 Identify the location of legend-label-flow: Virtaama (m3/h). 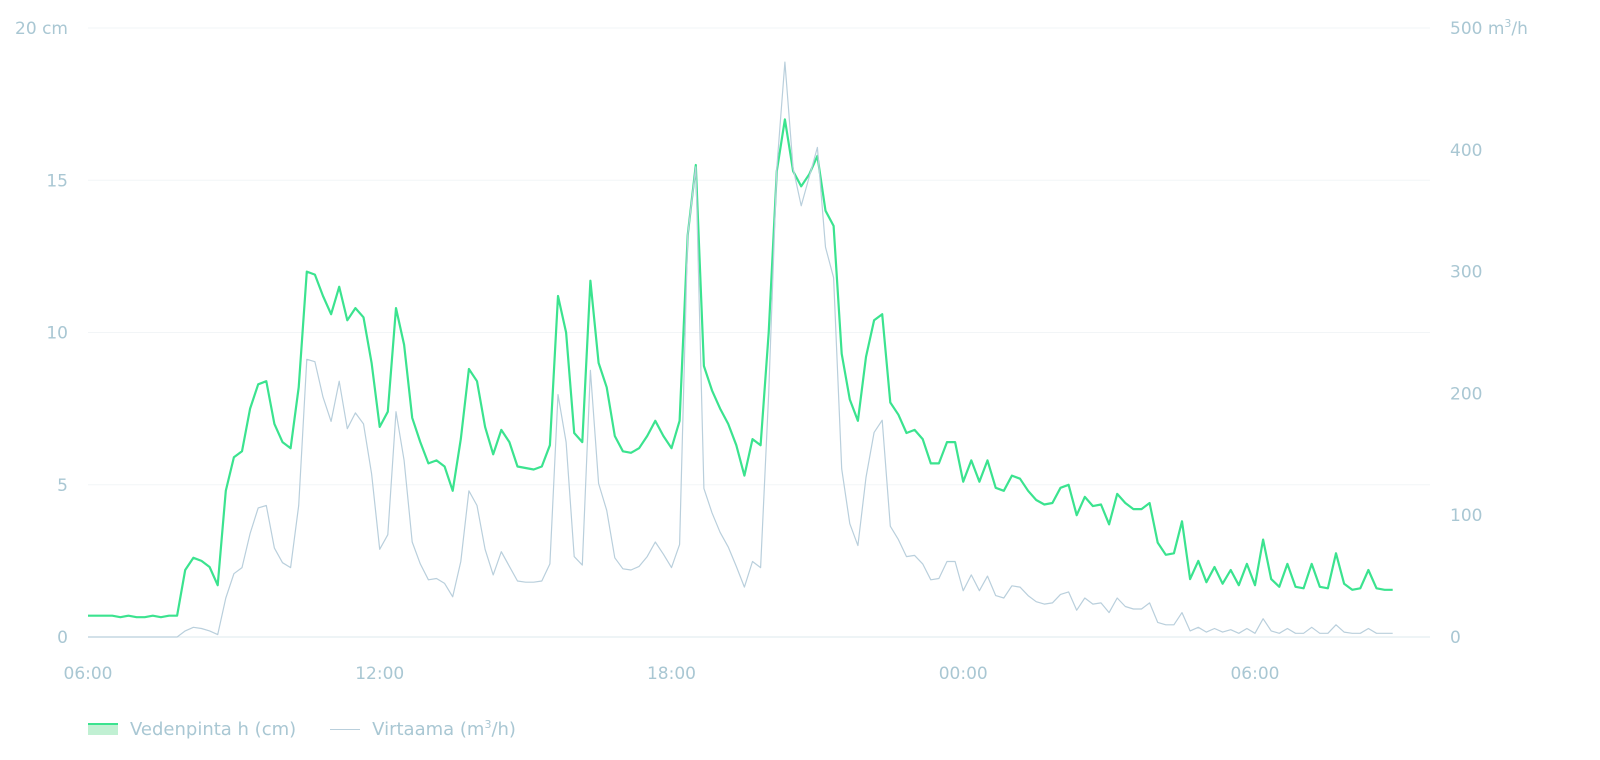
(444, 729).